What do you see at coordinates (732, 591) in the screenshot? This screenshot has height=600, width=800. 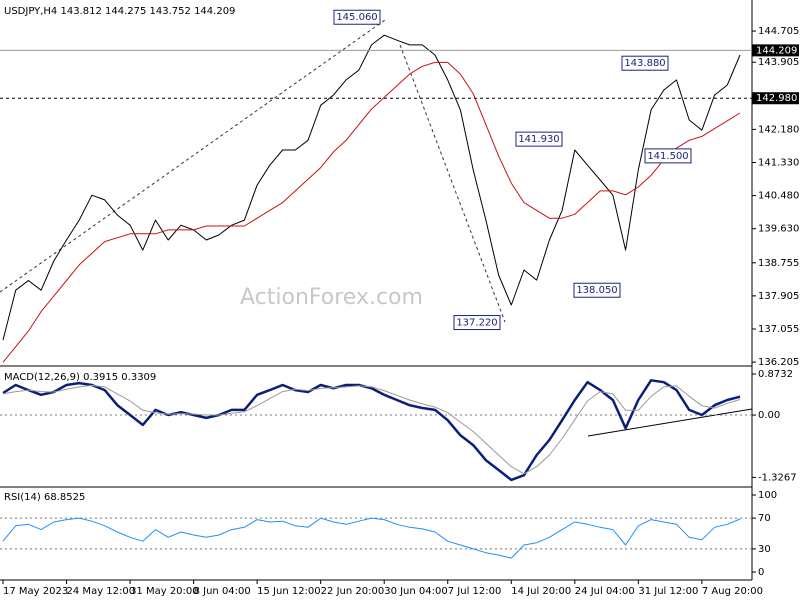 I see `x-tick-label: 7 Aug 20:00` at bounding box center [732, 591].